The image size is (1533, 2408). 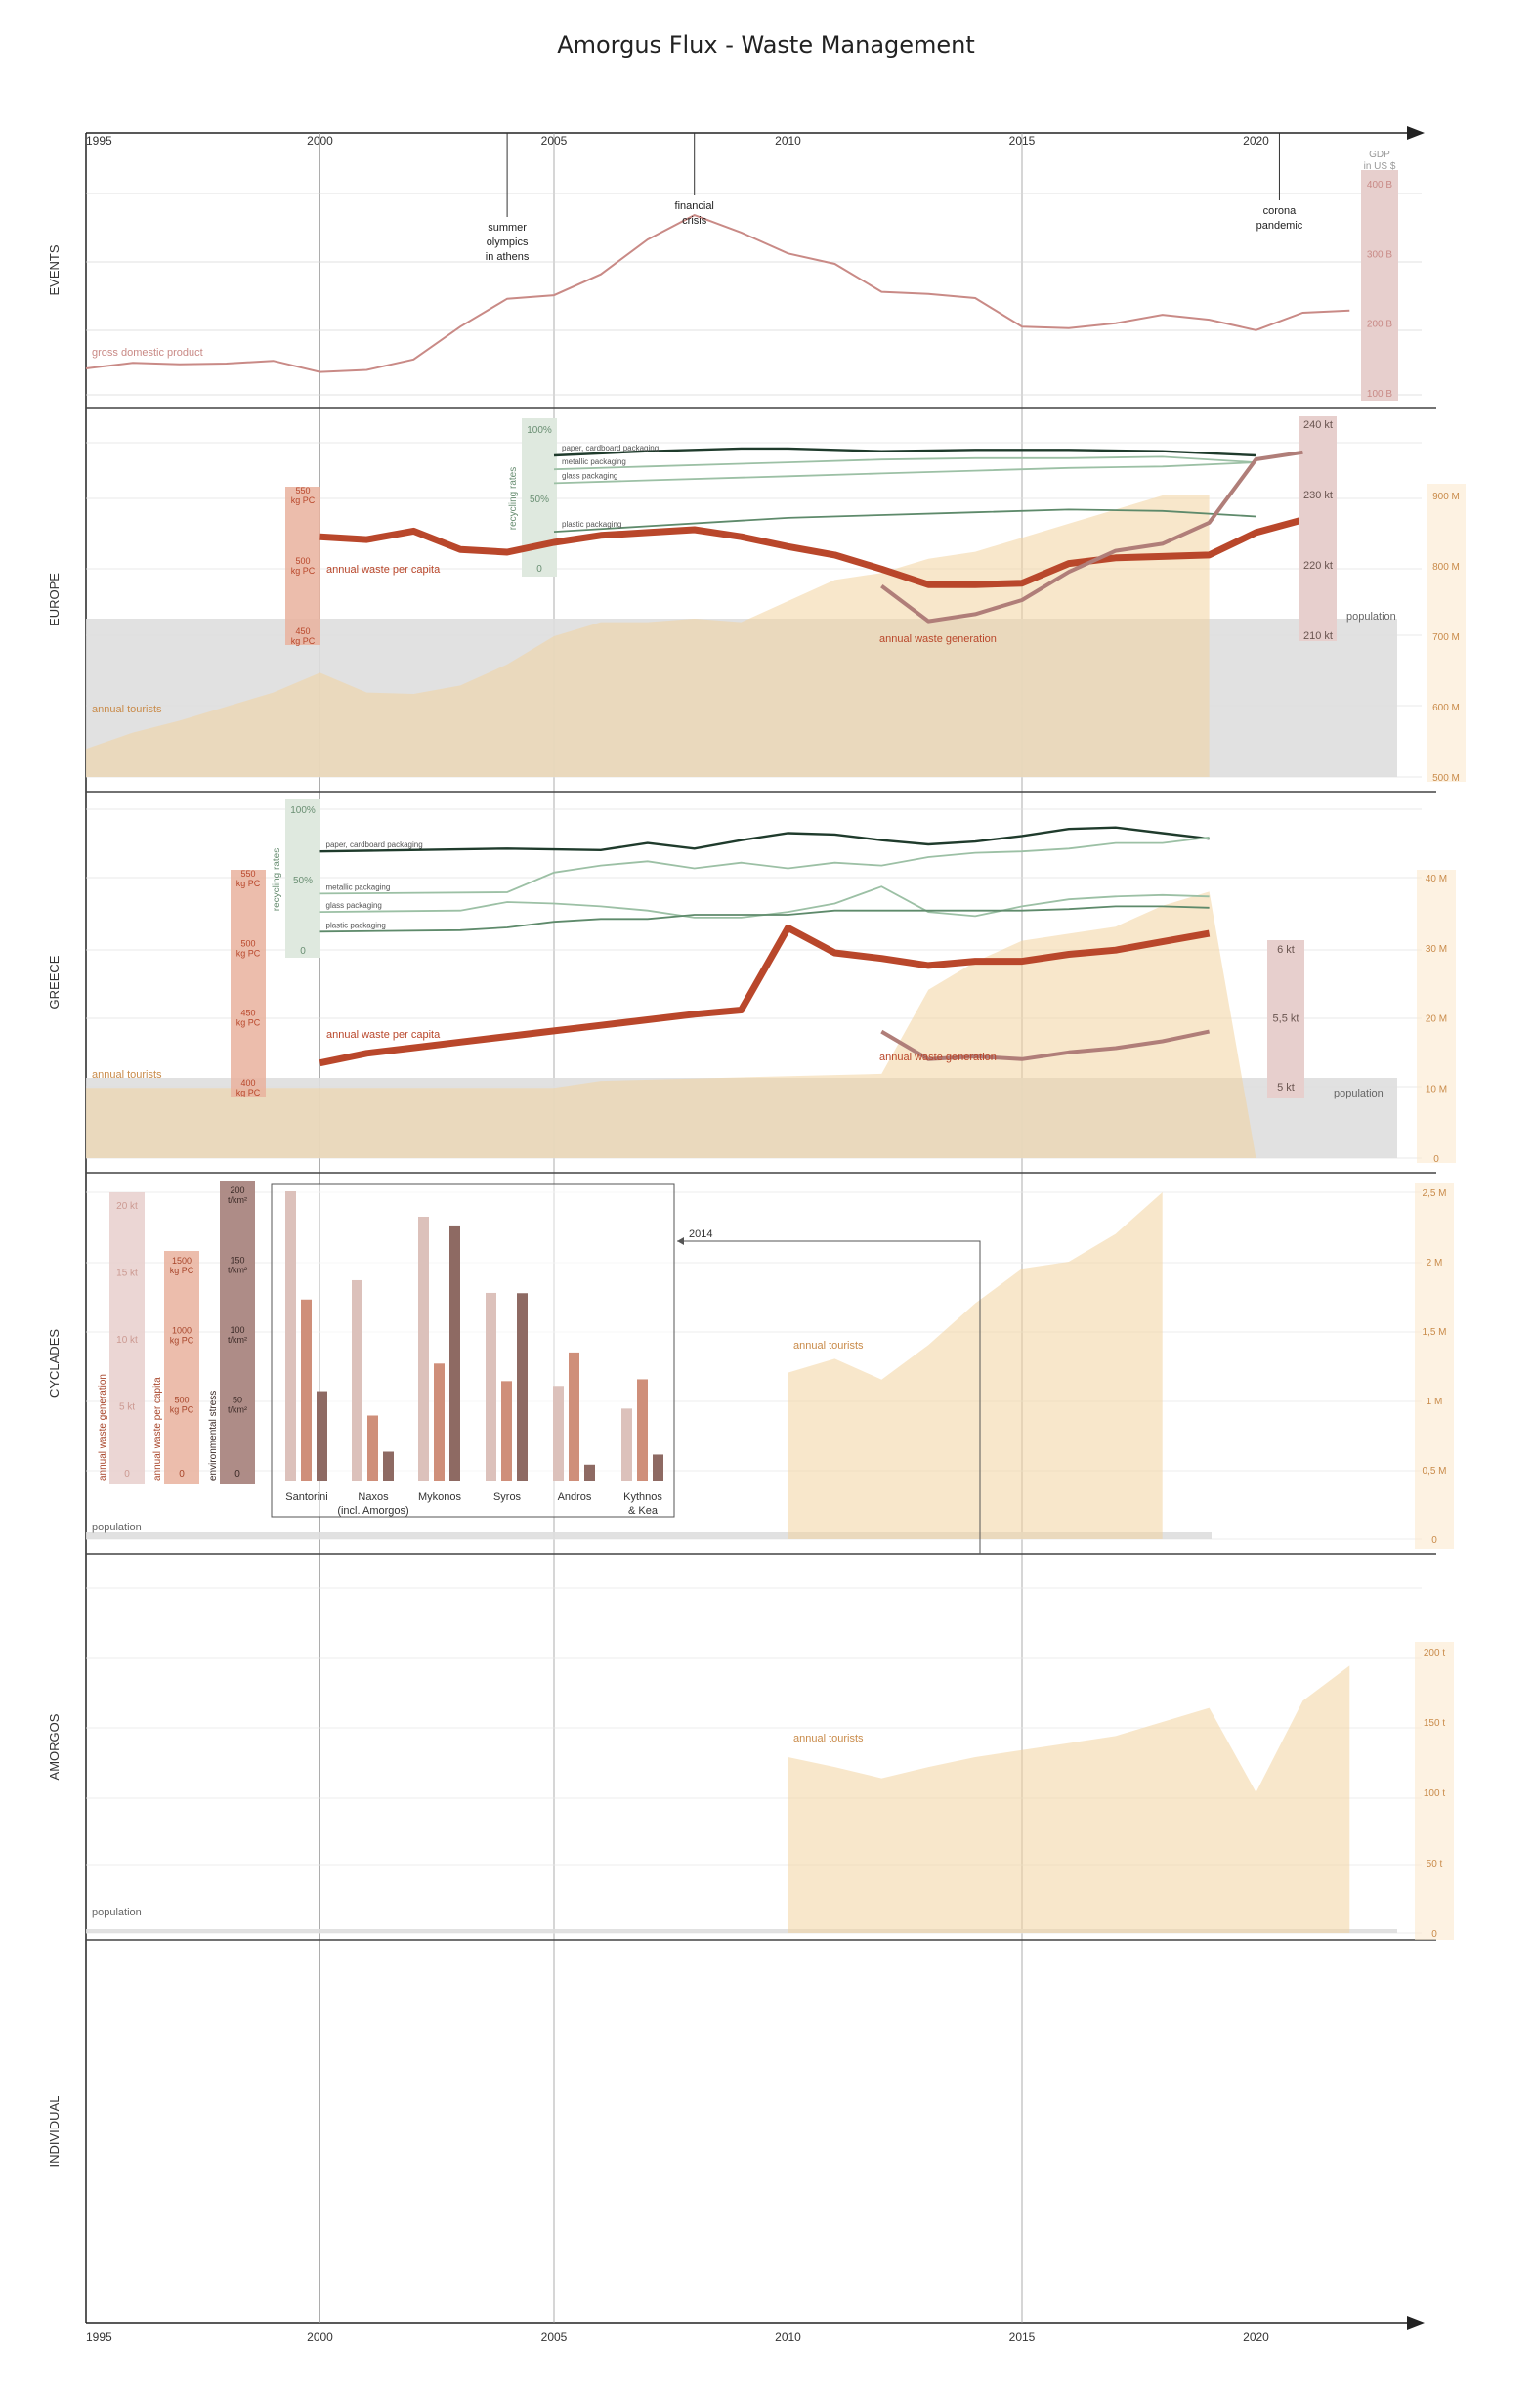 I want to click on greece-tourist-axis-box, so click(x=1436, y=1016).